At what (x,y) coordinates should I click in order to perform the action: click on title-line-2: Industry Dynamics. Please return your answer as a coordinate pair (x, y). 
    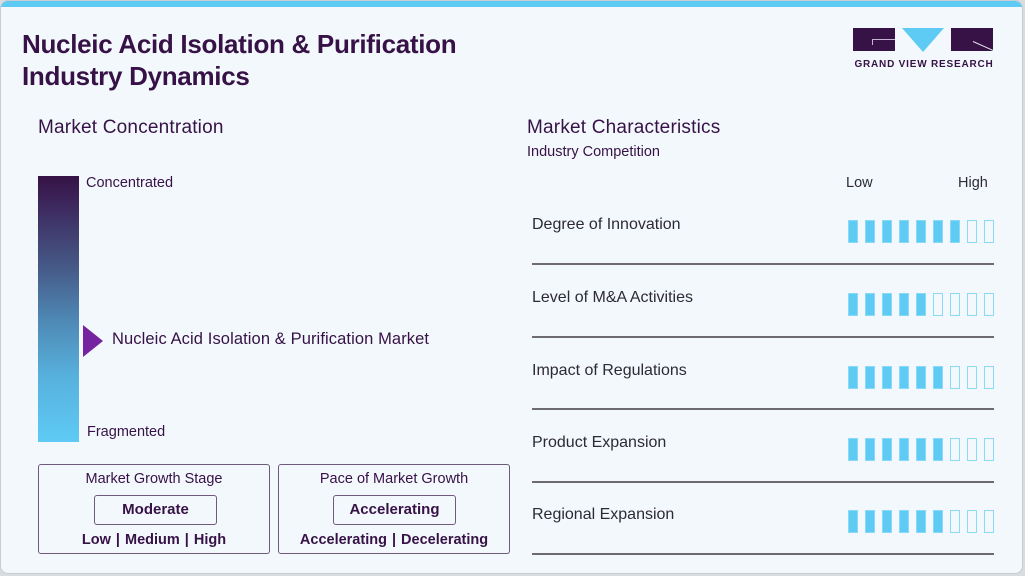
    Looking at the image, I should click on (136, 76).